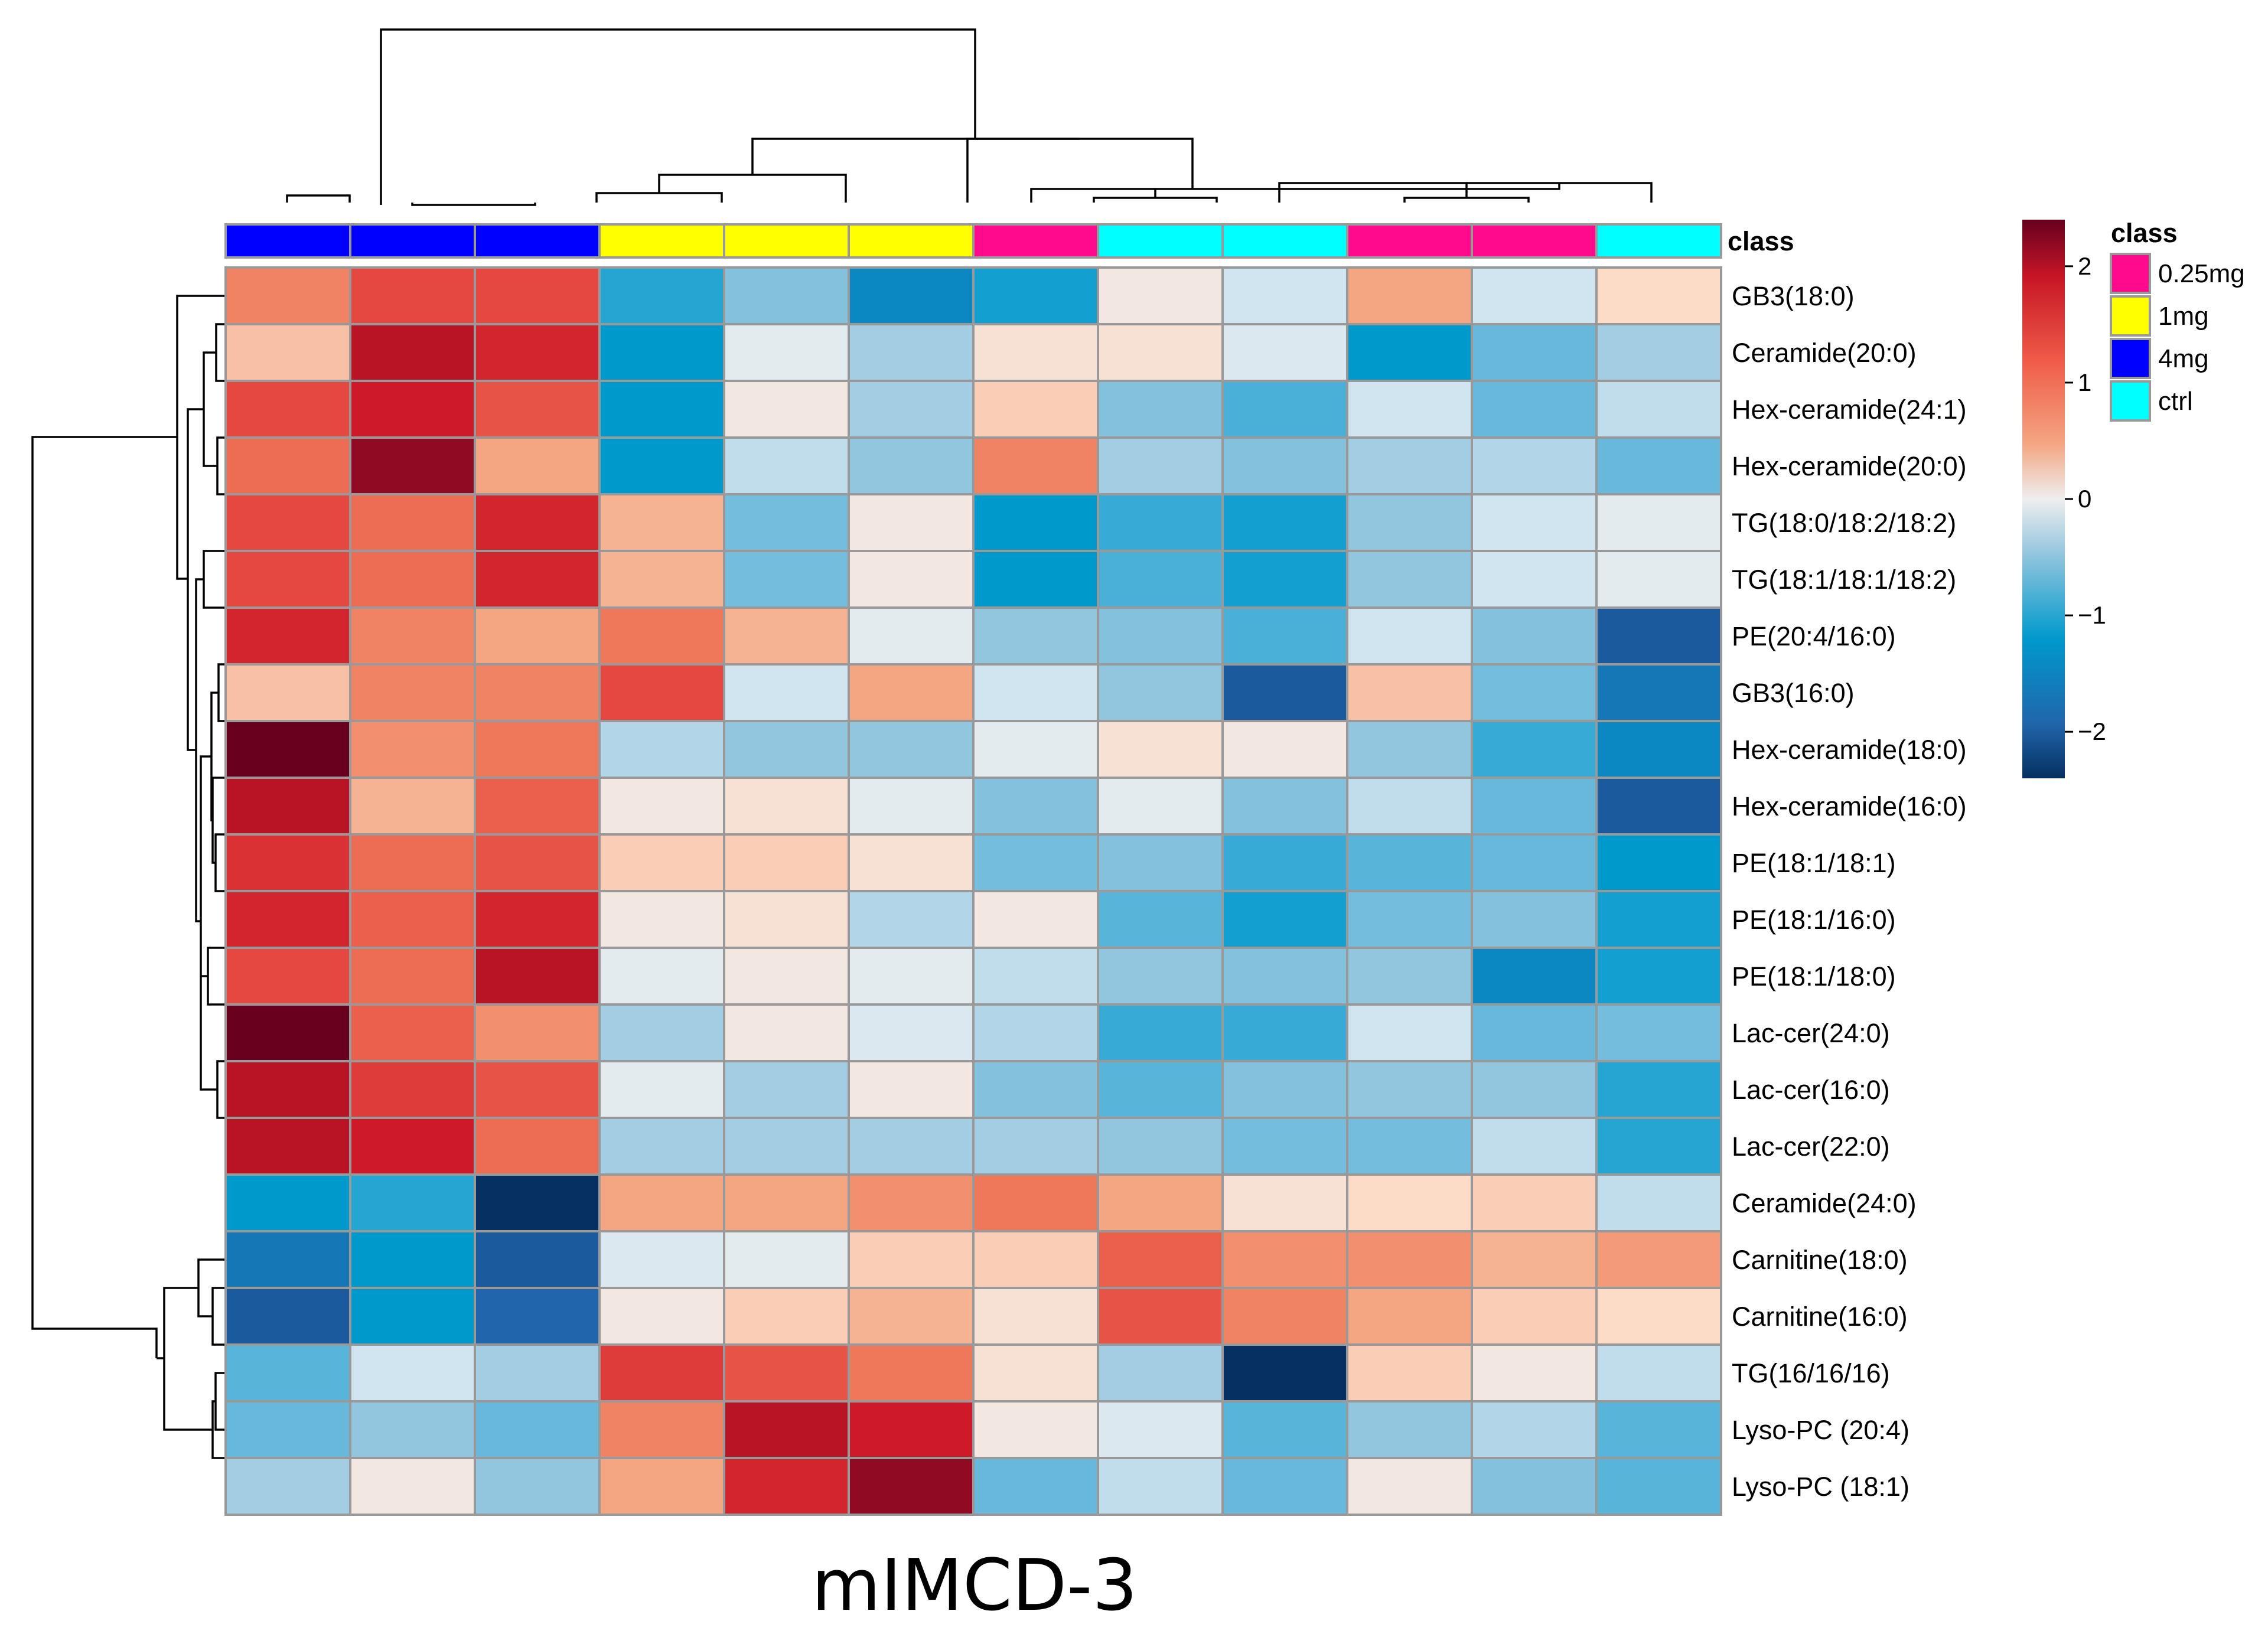  Describe the element at coordinates (1814, 920) in the screenshot. I see `row-label: PE(18:1/16:0)` at that location.